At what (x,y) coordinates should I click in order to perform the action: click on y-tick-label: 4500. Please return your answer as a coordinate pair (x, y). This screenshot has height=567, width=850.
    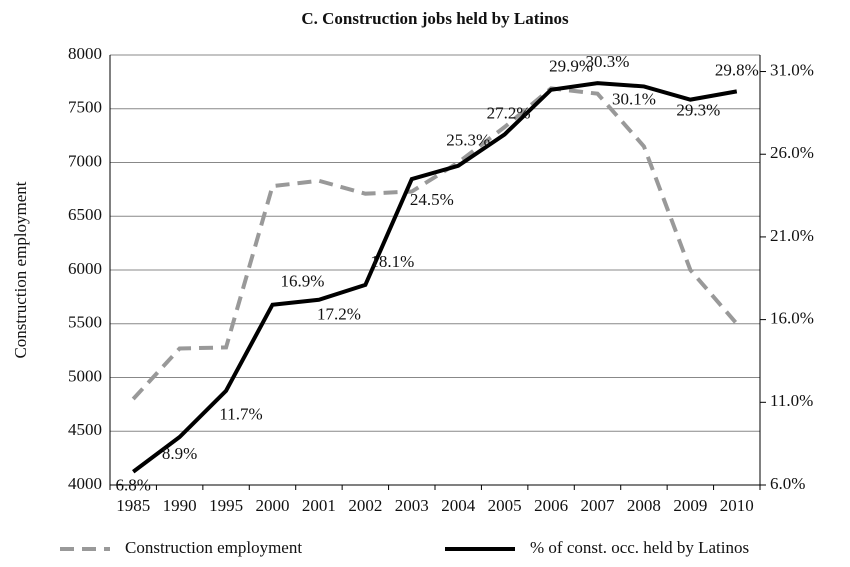
    Looking at the image, I should click on (85, 429).